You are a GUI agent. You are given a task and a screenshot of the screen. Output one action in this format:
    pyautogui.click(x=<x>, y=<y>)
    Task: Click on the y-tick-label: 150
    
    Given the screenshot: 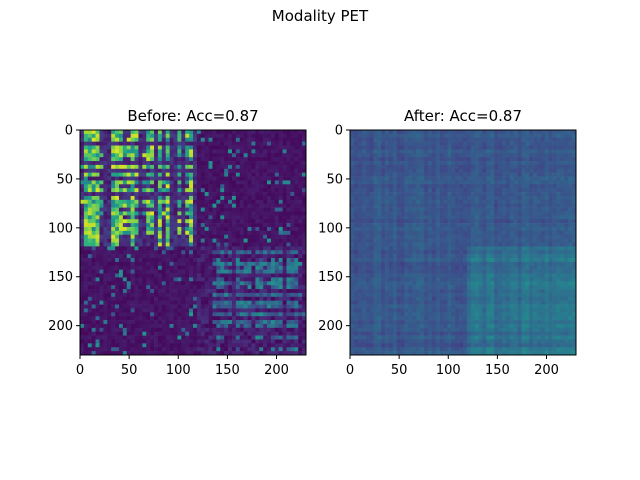 What is the action you would take?
    pyautogui.click(x=60, y=277)
    